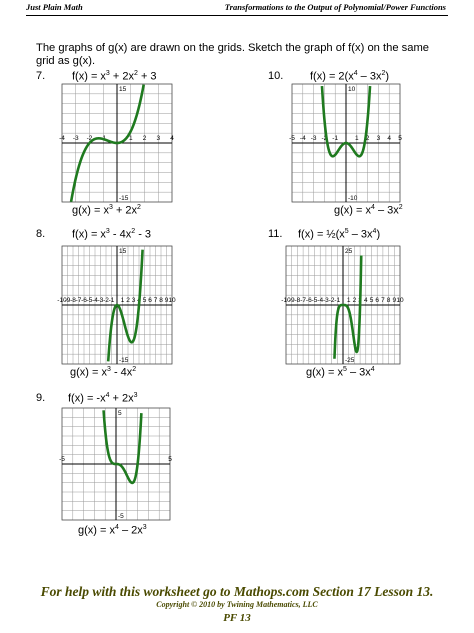 Image resolution: width=474 pixels, height=633 pixels. What do you see at coordinates (339, 234) in the screenshot?
I see `f-formula: f(x) = ½(x5 – 3x4)` at bounding box center [339, 234].